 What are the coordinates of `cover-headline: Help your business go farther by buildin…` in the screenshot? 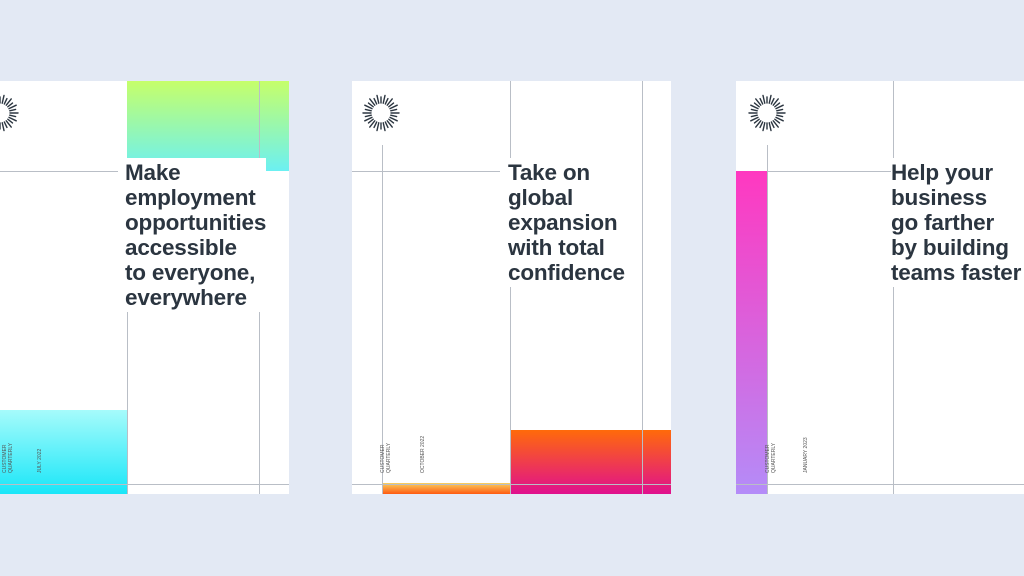 It's located at (957, 222).